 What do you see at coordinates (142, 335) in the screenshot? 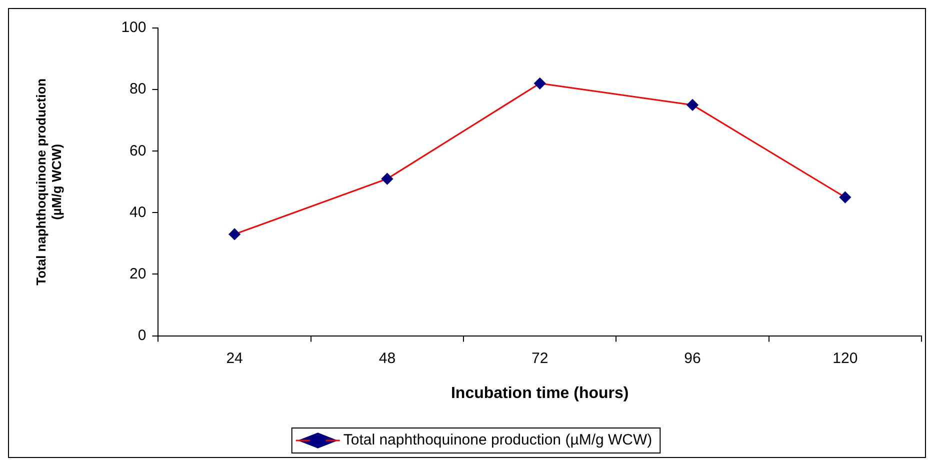
I see `y-tick-label: 0` at bounding box center [142, 335].